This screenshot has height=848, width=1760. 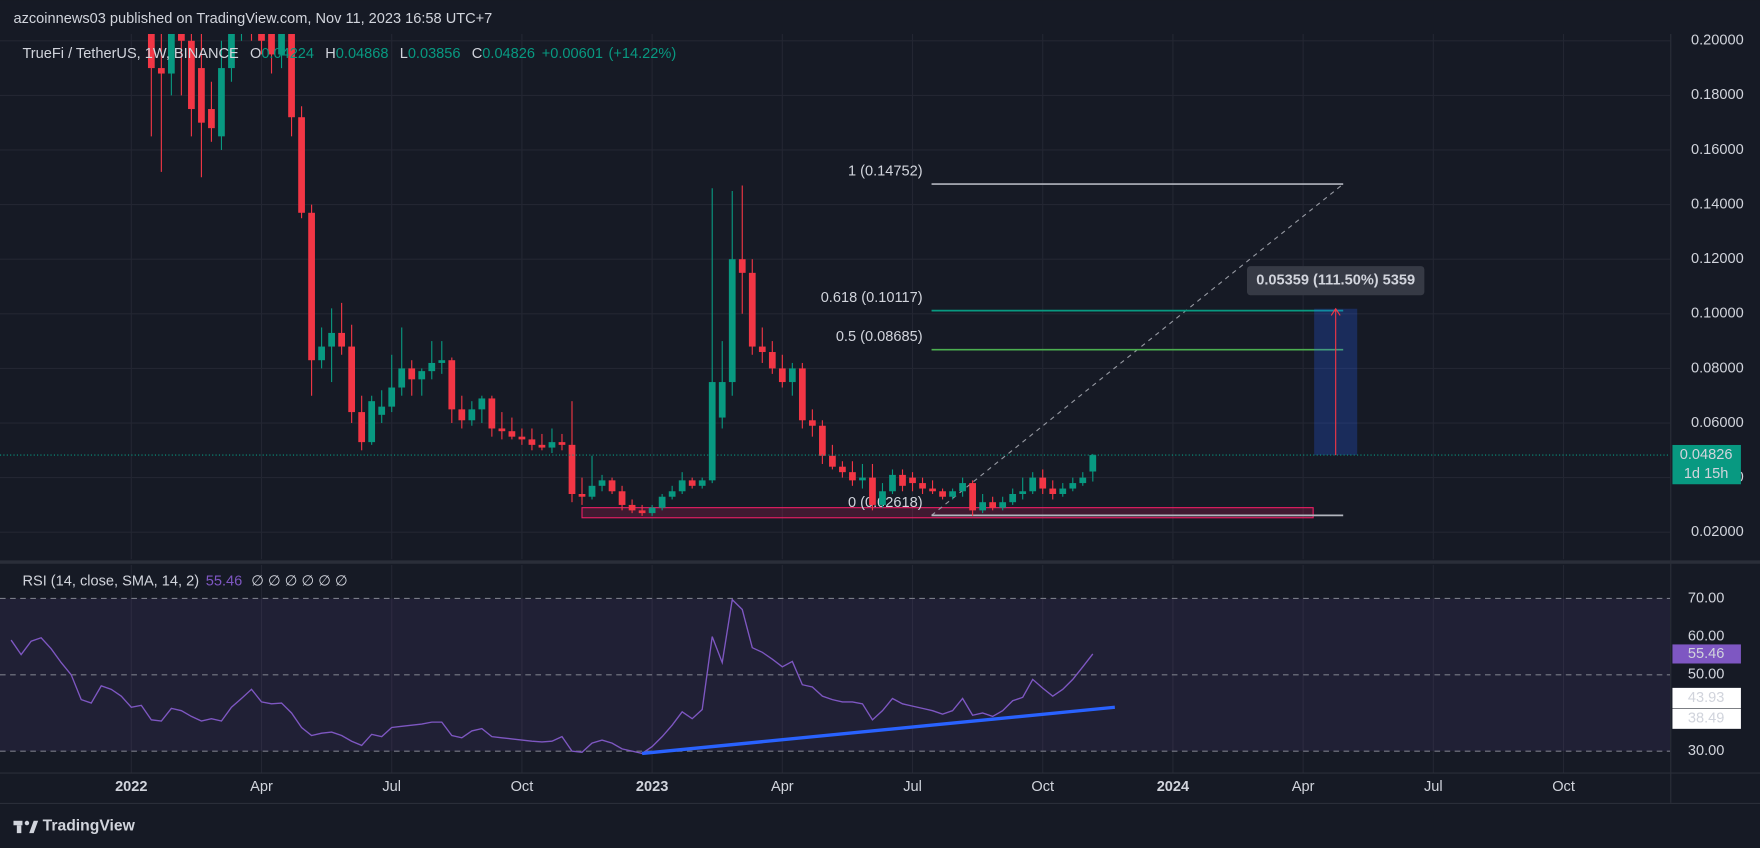 What do you see at coordinates (89, 826) in the screenshot?
I see `brand: TradingView` at bounding box center [89, 826].